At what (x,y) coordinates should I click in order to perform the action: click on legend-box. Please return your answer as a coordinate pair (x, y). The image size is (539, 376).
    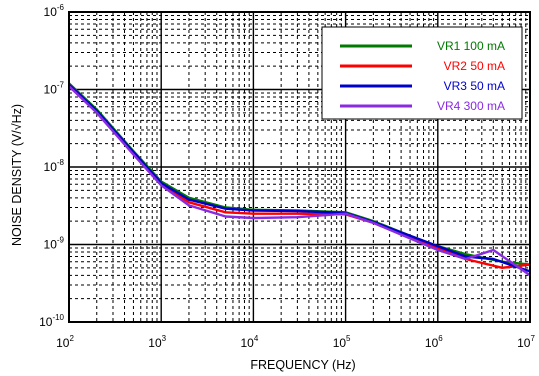
    Looking at the image, I should click on (422, 73).